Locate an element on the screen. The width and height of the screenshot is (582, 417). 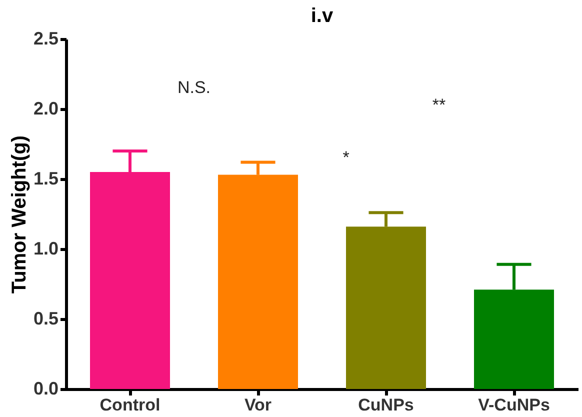
x-tick-label: CuNPs is located at coordinates (386, 405).